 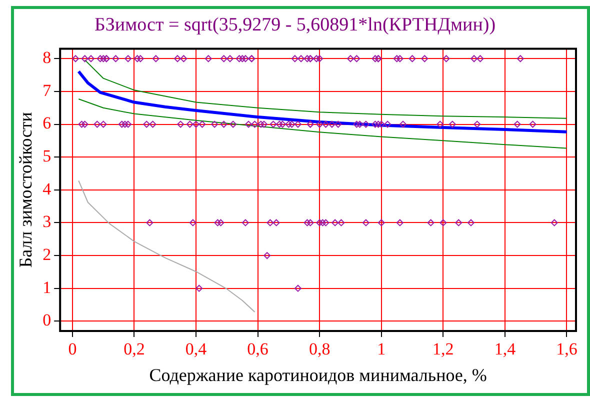 I want to click on x-tick-label: 1, so click(x=381, y=349).